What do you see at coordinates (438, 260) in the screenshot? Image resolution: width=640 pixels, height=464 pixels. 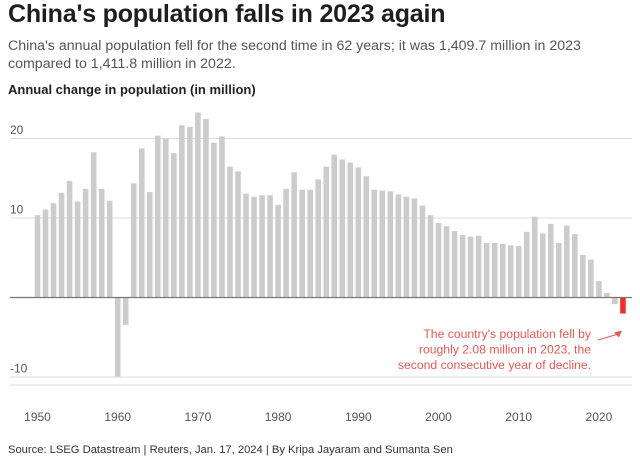 I see `bar-2000` at bounding box center [438, 260].